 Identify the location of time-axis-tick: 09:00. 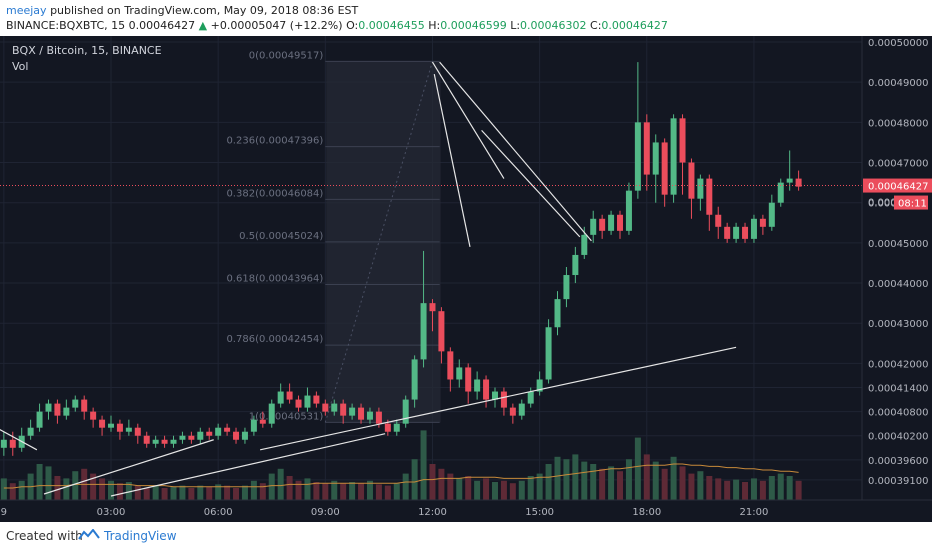
(325, 512).